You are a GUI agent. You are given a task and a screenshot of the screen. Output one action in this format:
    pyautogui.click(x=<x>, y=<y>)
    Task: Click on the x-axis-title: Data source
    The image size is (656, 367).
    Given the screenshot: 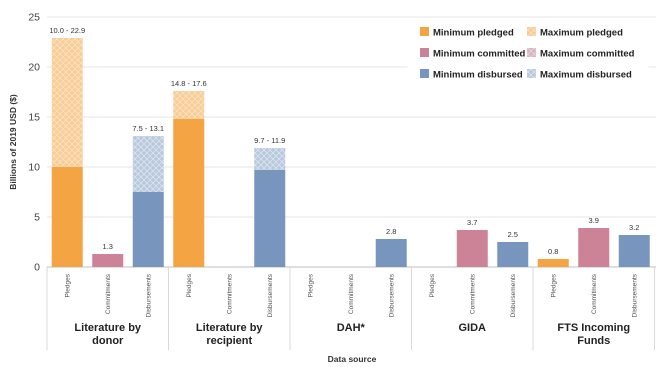 What is the action you would take?
    pyautogui.click(x=352, y=359)
    